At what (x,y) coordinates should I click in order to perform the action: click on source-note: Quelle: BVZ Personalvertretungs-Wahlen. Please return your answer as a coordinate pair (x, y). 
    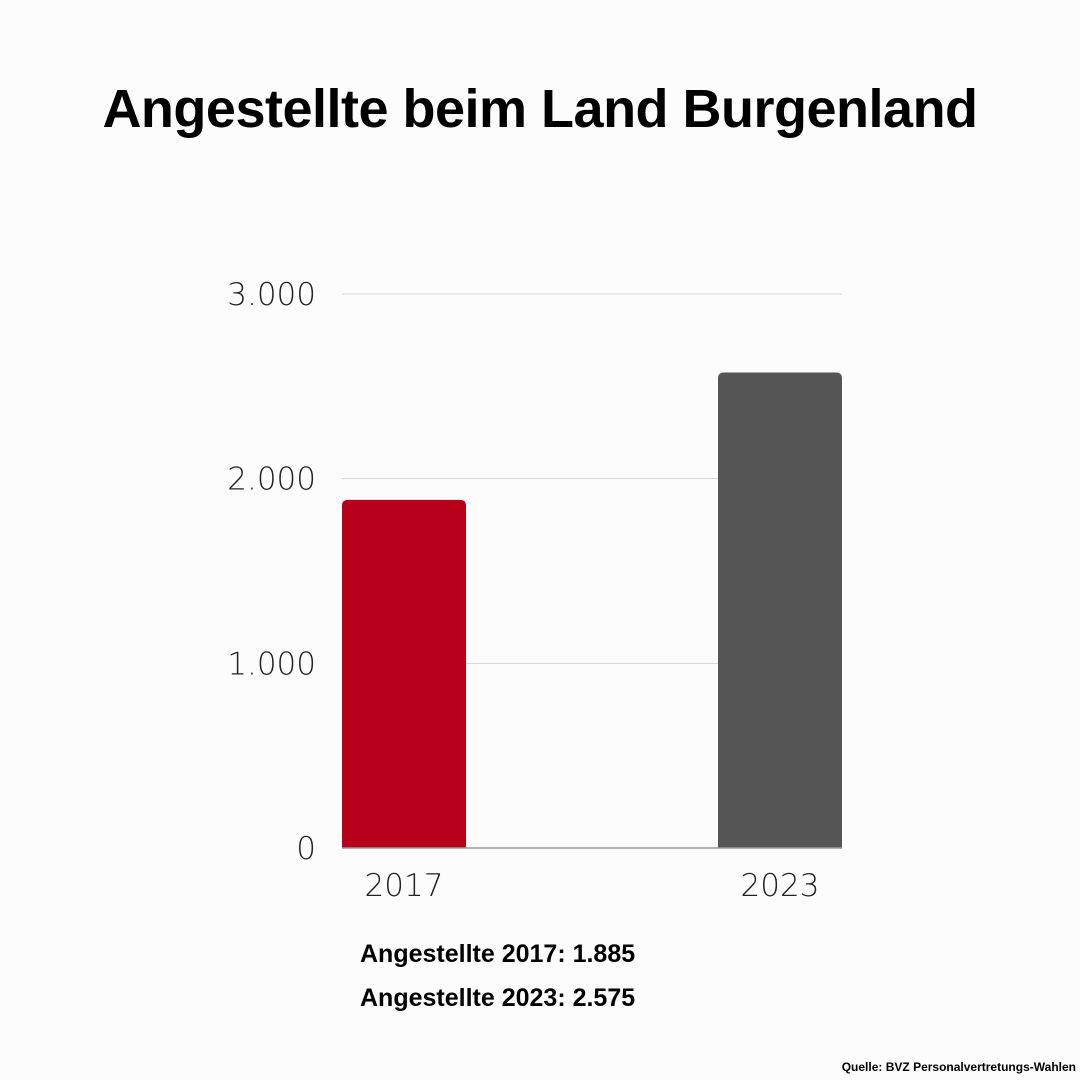
    Looking at the image, I should click on (958, 1067).